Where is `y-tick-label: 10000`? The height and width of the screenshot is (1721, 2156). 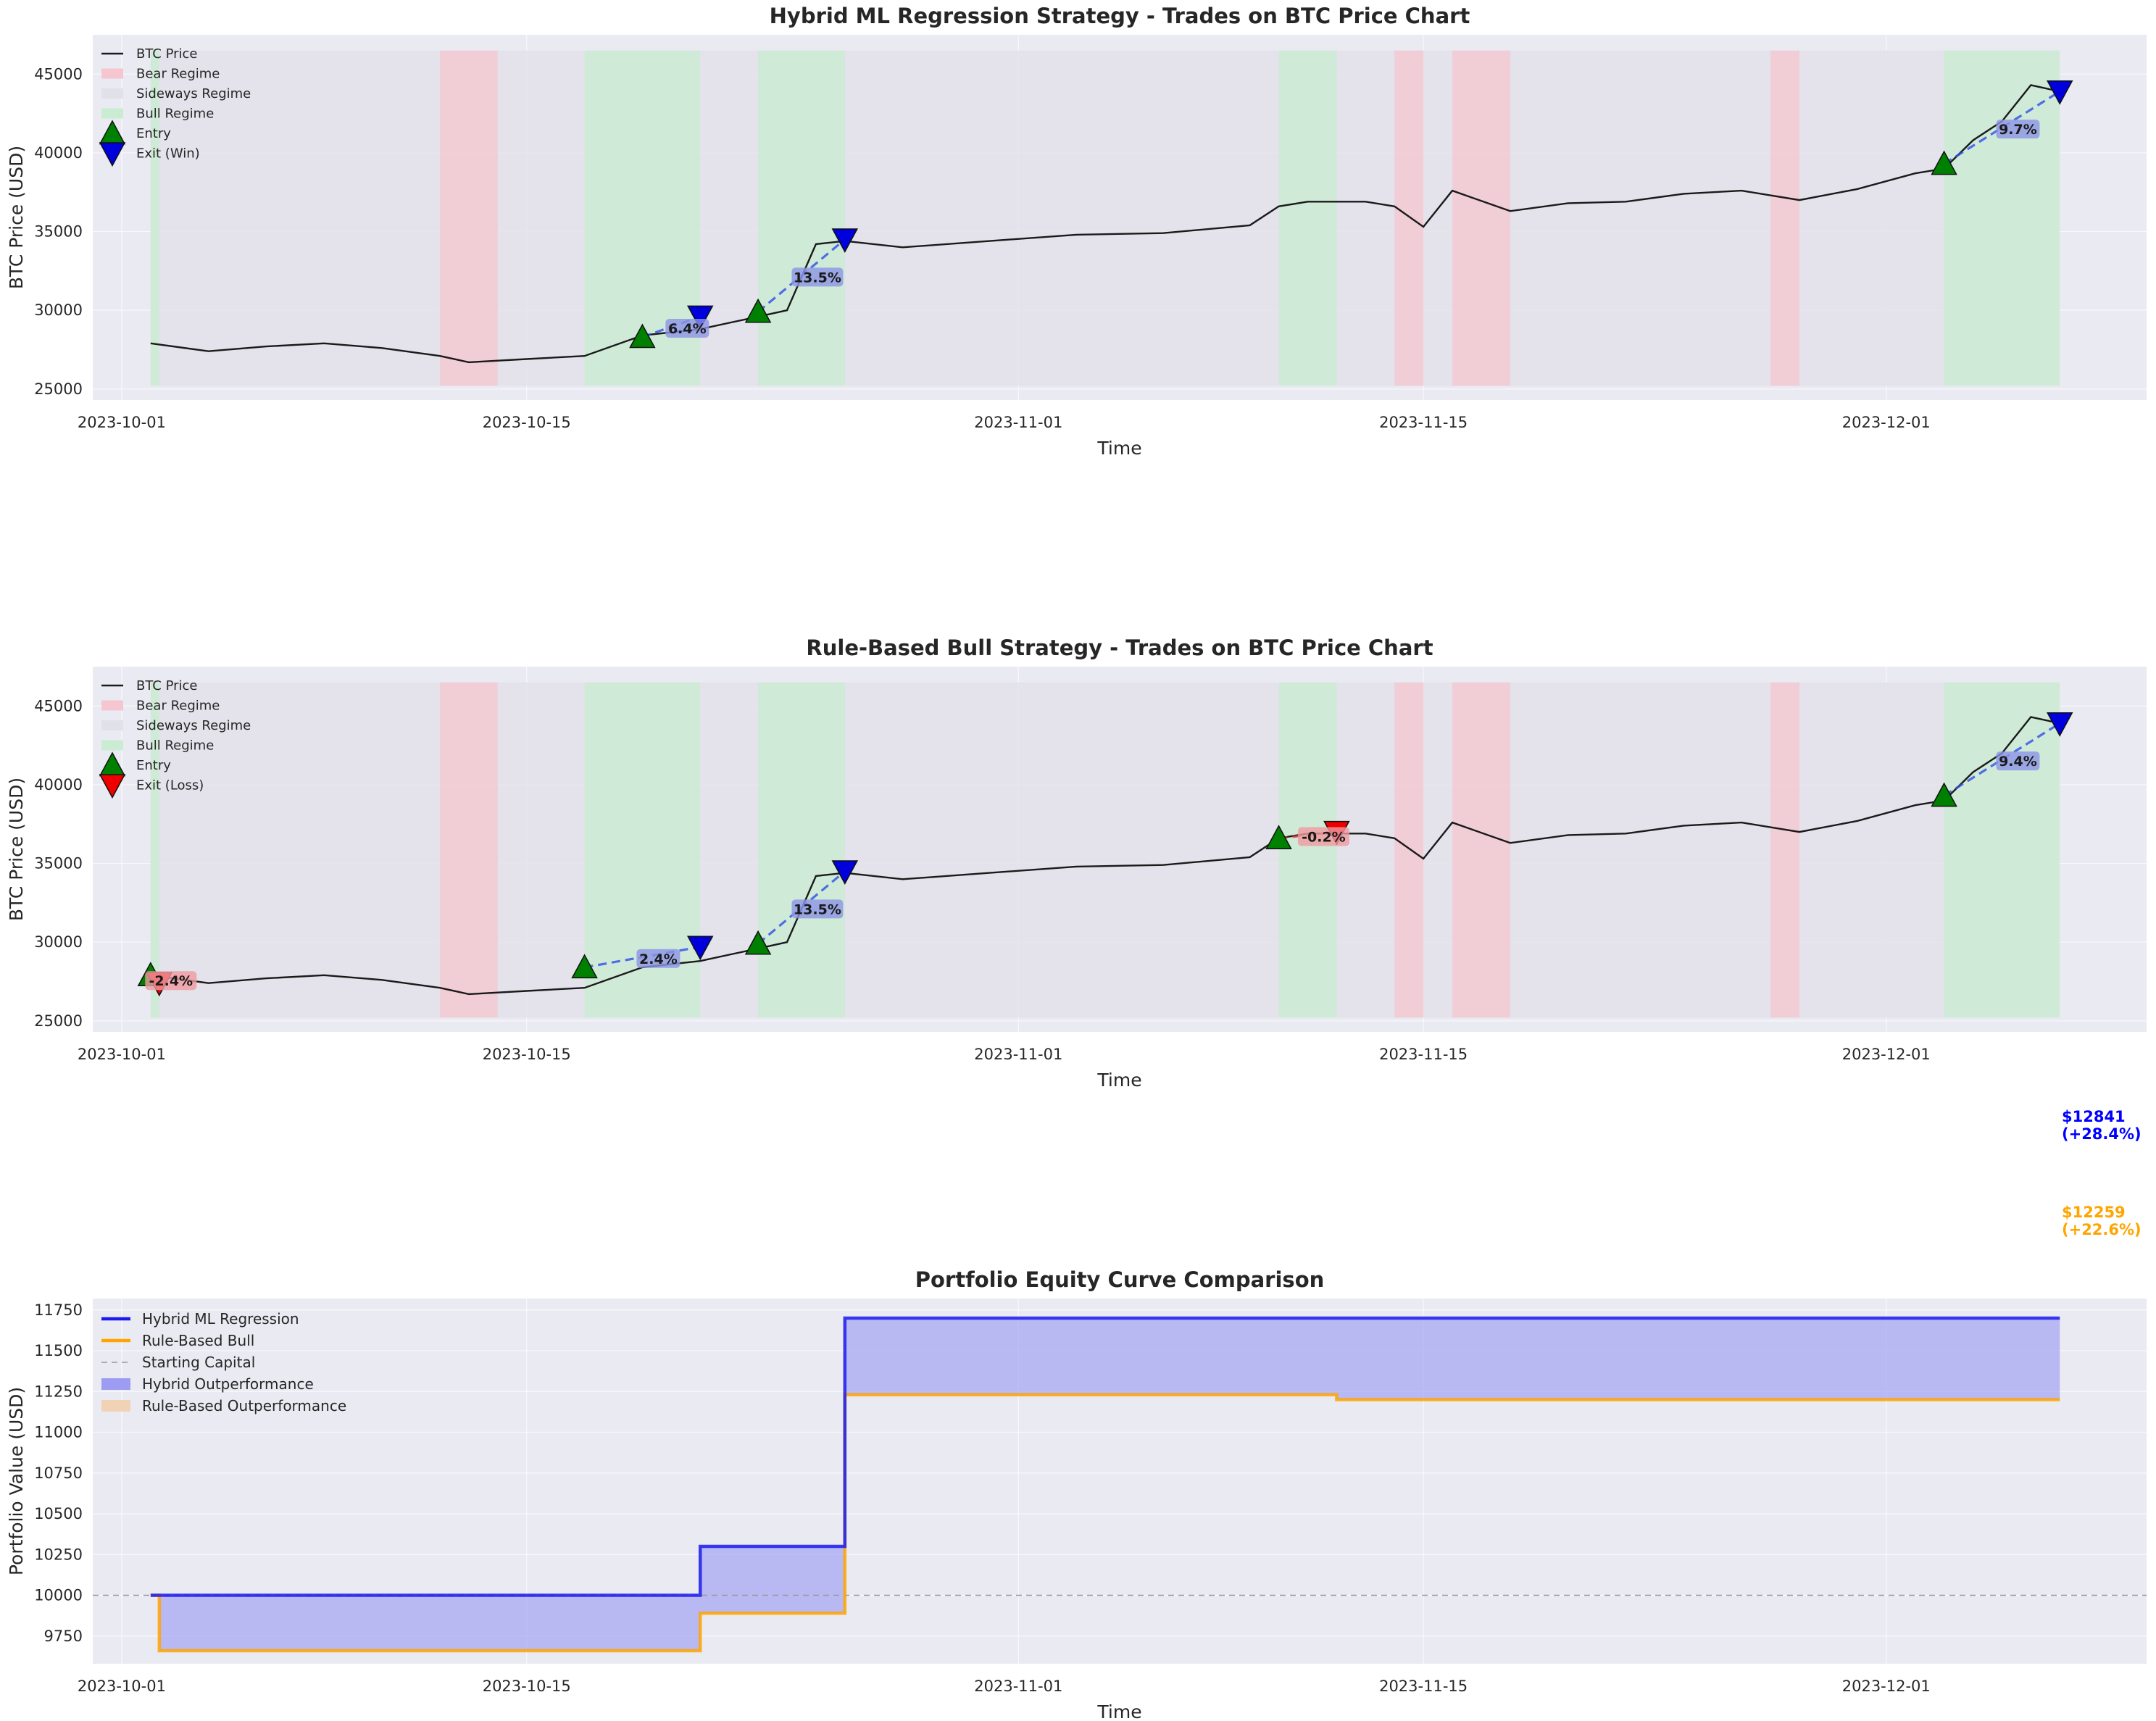
y-tick-label: 10000 is located at coordinates (59, 1595).